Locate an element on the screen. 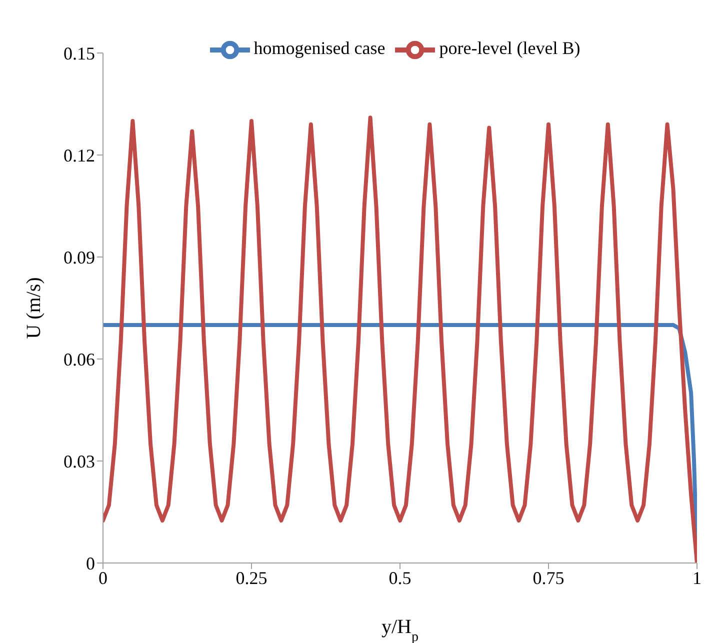  legend-label: homogenised case is located at coordinates (320, 48).